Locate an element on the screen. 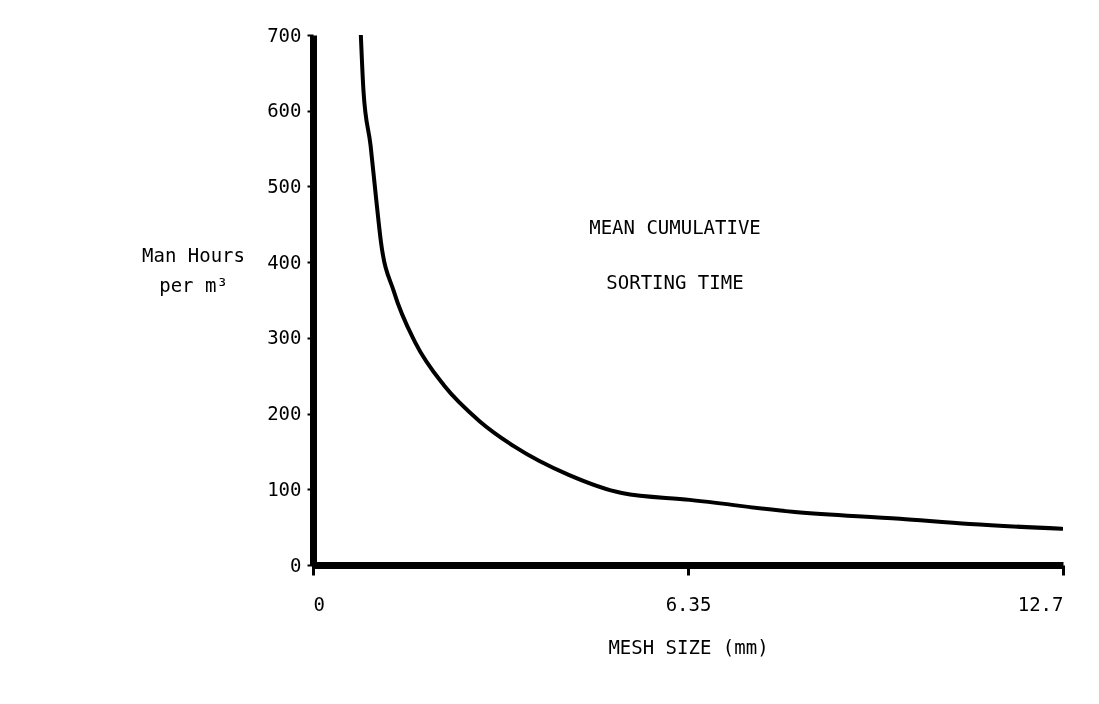 The height and width of the screenshot is (704, 1099). x-tick-label: 12.7 is located at coordinates (1040, 603).